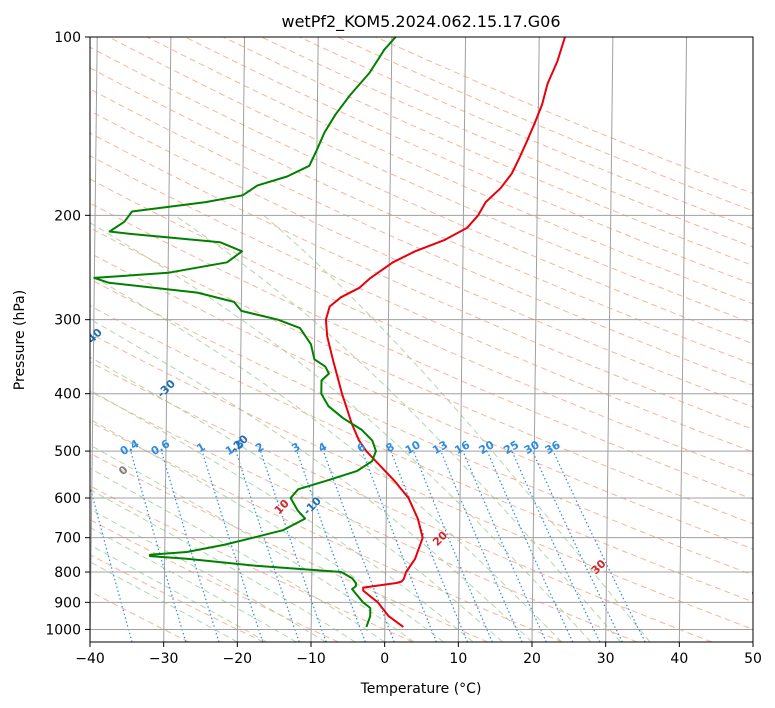 The height and width of the screenshot is (708, 775). What do you see at coordinates (421, 689) in the screenshot?
I see `x-axis-label: Temperature (°C)` at bounding box center [421, 689].